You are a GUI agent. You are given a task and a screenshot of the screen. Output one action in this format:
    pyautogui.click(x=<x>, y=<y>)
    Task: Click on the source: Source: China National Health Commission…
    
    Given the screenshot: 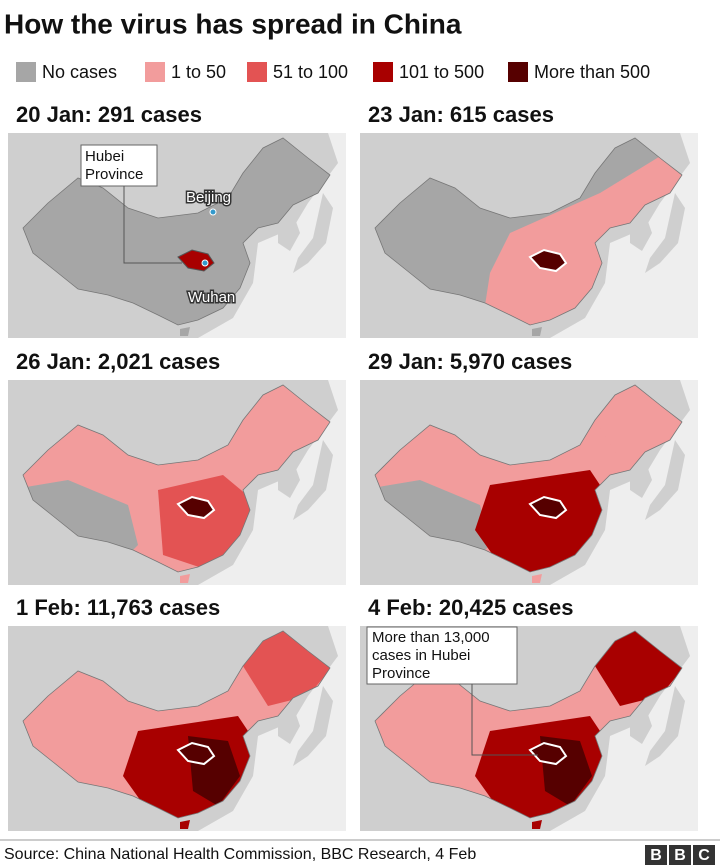 What is the action you would take?
    pyautogui.click(x=240, y=854)
    